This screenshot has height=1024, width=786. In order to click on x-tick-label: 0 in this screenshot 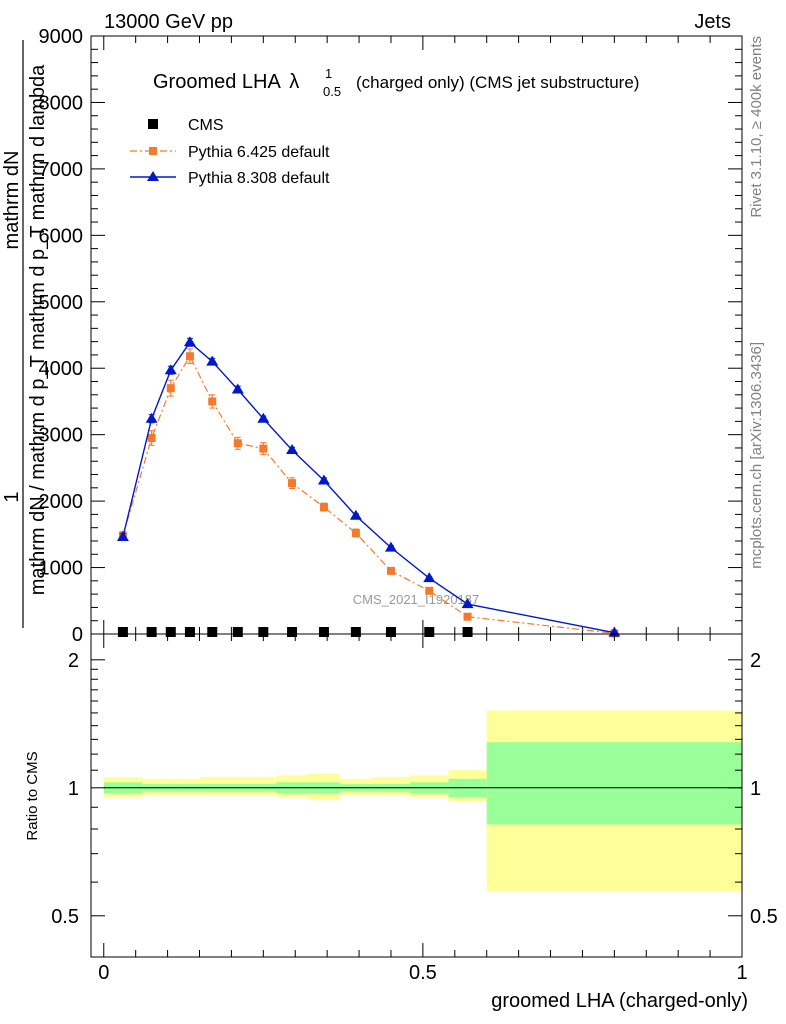, I will do `click(103, 973)`.